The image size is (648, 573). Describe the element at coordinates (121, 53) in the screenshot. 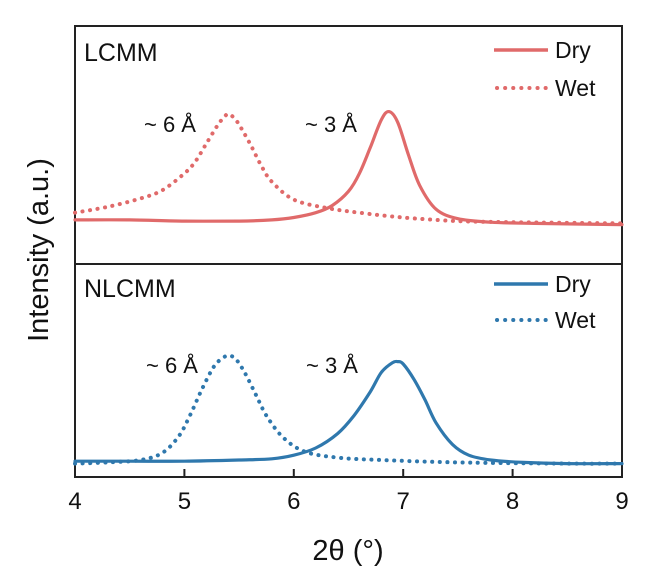

I see `panel-label-lcmm: LCMM` at that location.